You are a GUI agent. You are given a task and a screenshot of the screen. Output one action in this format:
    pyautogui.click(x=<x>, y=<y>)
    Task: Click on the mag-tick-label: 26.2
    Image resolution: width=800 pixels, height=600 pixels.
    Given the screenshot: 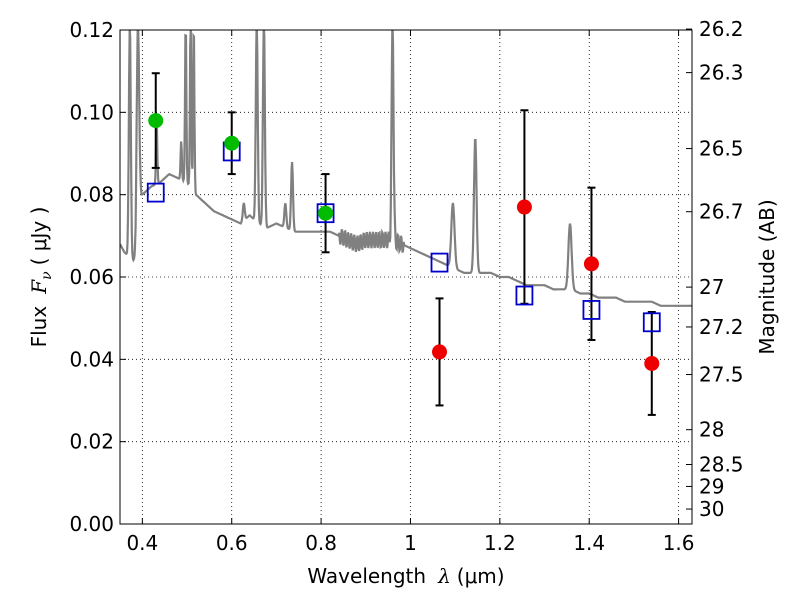 What is the action you would take?
    pyautogui.click(x=721, y=29)
    